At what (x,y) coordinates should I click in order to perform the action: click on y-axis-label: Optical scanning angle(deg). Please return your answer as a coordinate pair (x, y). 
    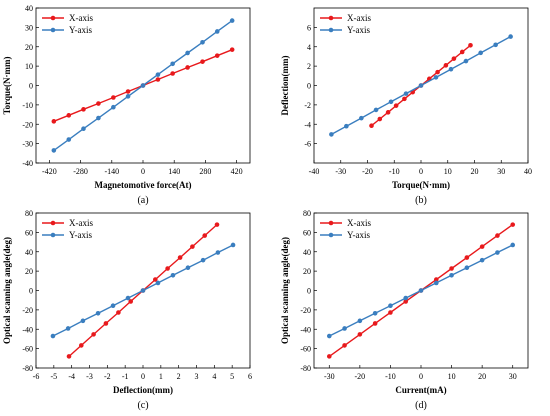
    Looking at the image, I should click on (7, 290).